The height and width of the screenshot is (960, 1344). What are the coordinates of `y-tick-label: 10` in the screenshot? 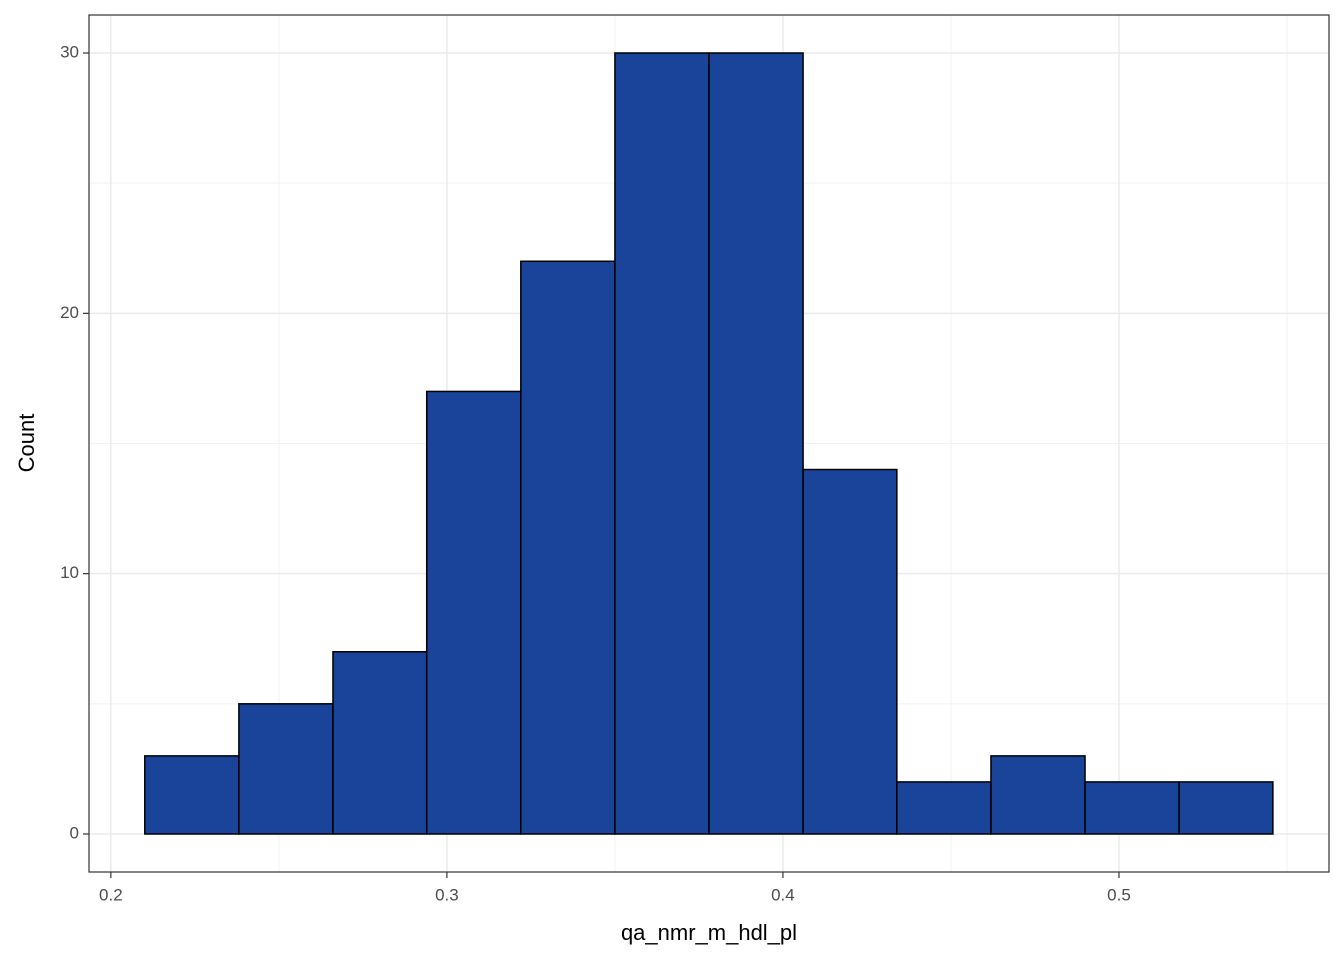 It's located at (69, 572).